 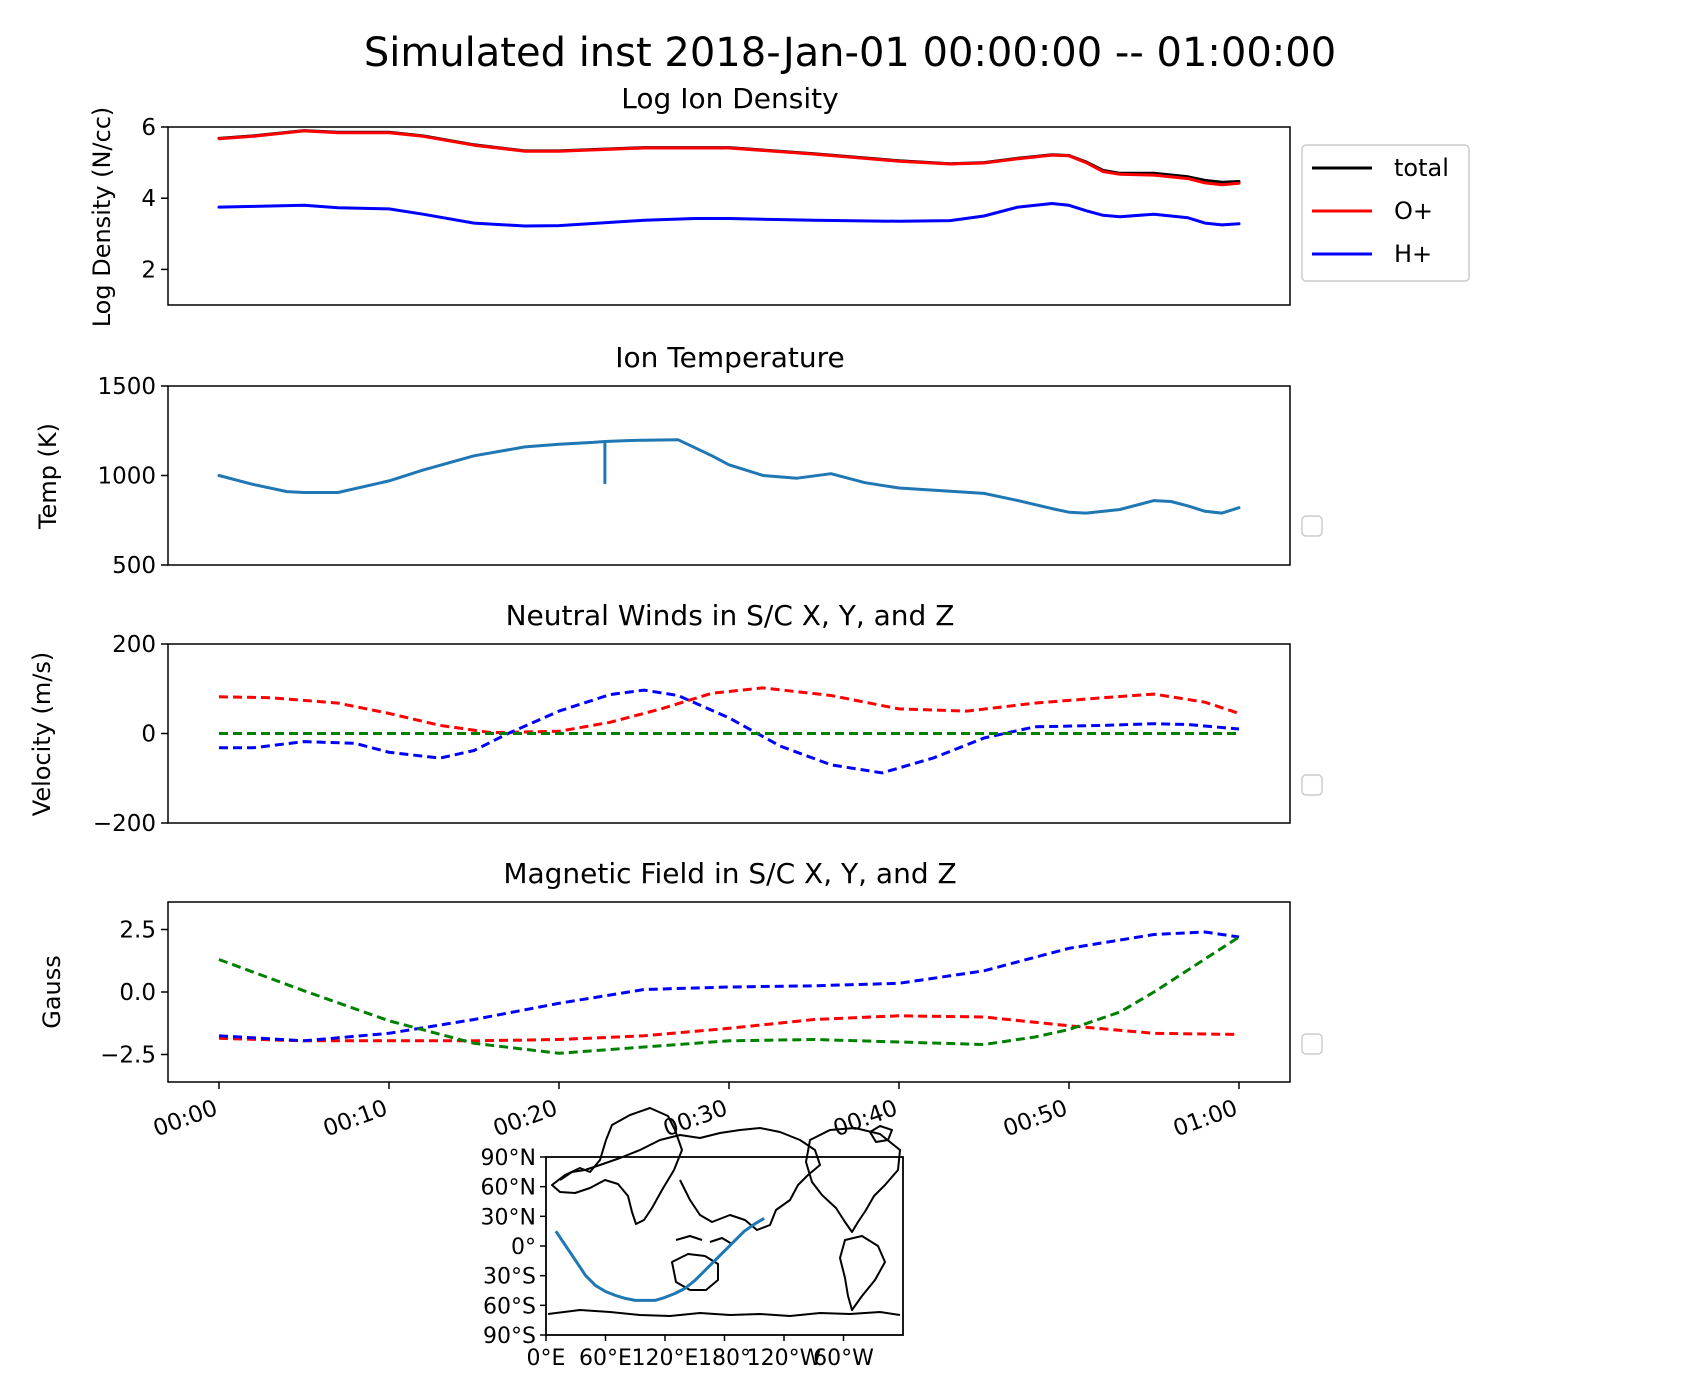 I want to click on density-ytick-label: 2, so click(x=148, y=270).